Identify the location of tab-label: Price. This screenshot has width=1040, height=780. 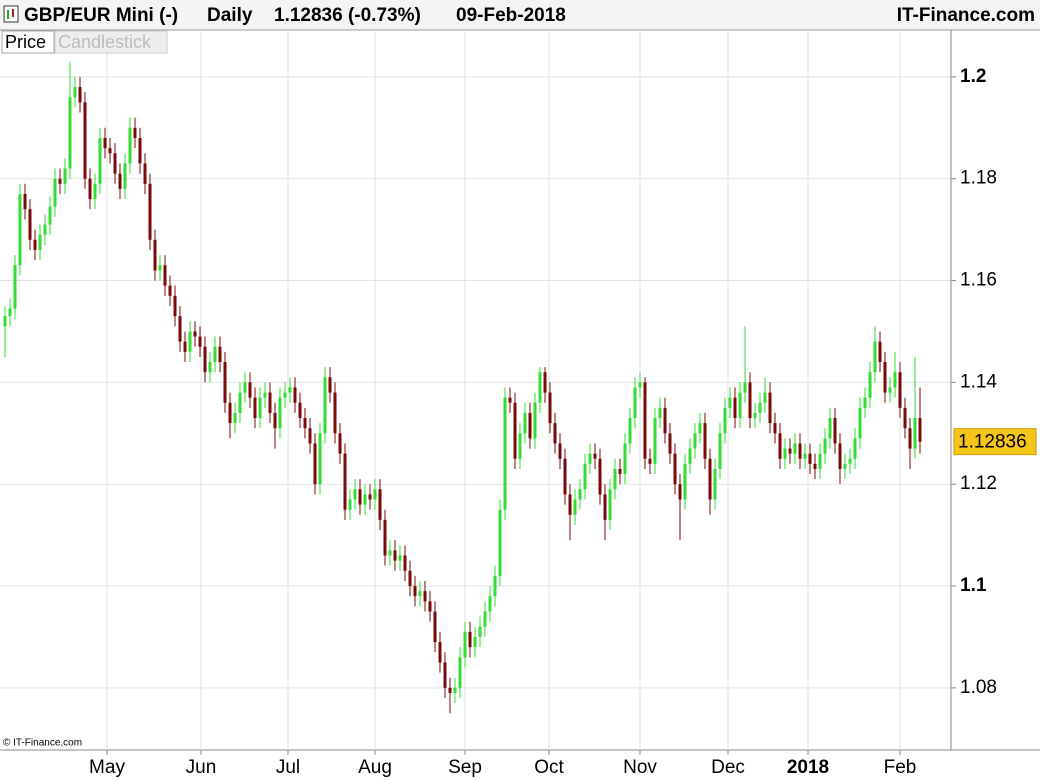
(25, 42).